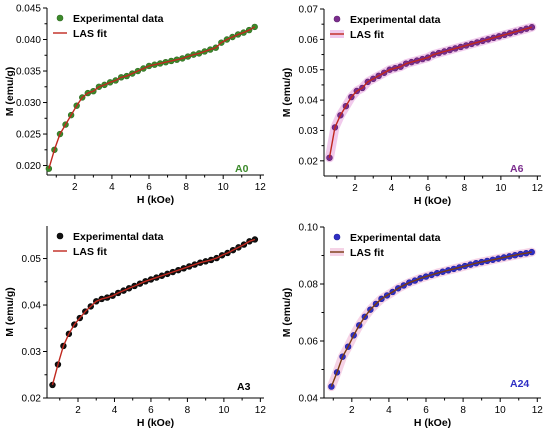  What do you see at coordinates (309, 228) in the screenshot?
I see `y-tick-label: 0.10` at bounding box center [309, 228].